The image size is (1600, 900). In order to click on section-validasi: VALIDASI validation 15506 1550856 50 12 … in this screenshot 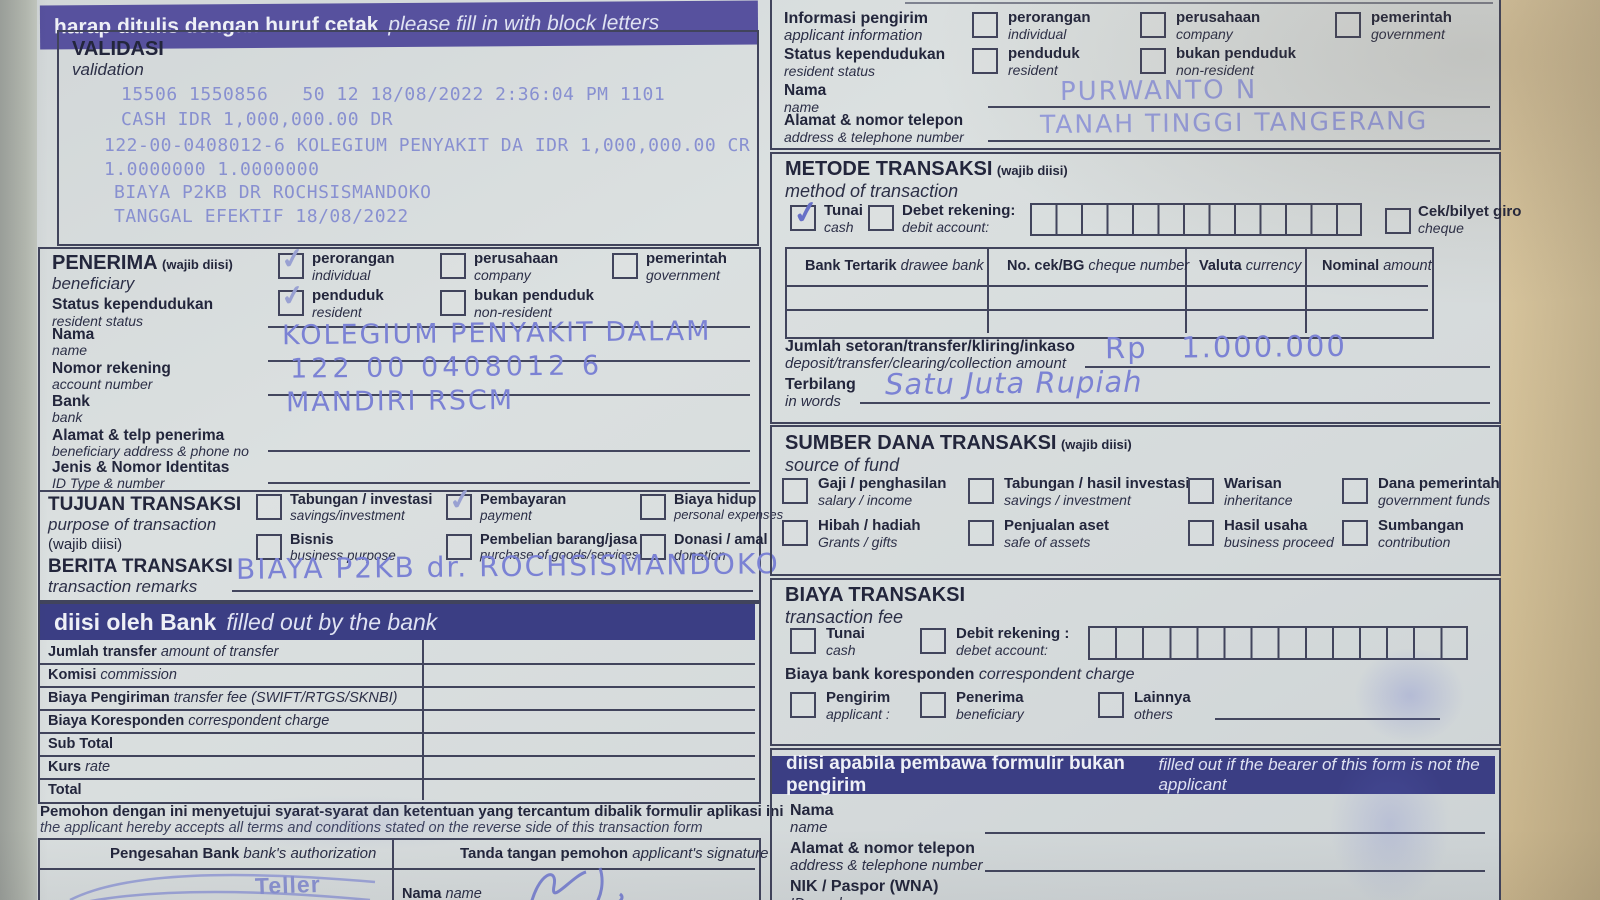, I will do `click(408, 138)`.